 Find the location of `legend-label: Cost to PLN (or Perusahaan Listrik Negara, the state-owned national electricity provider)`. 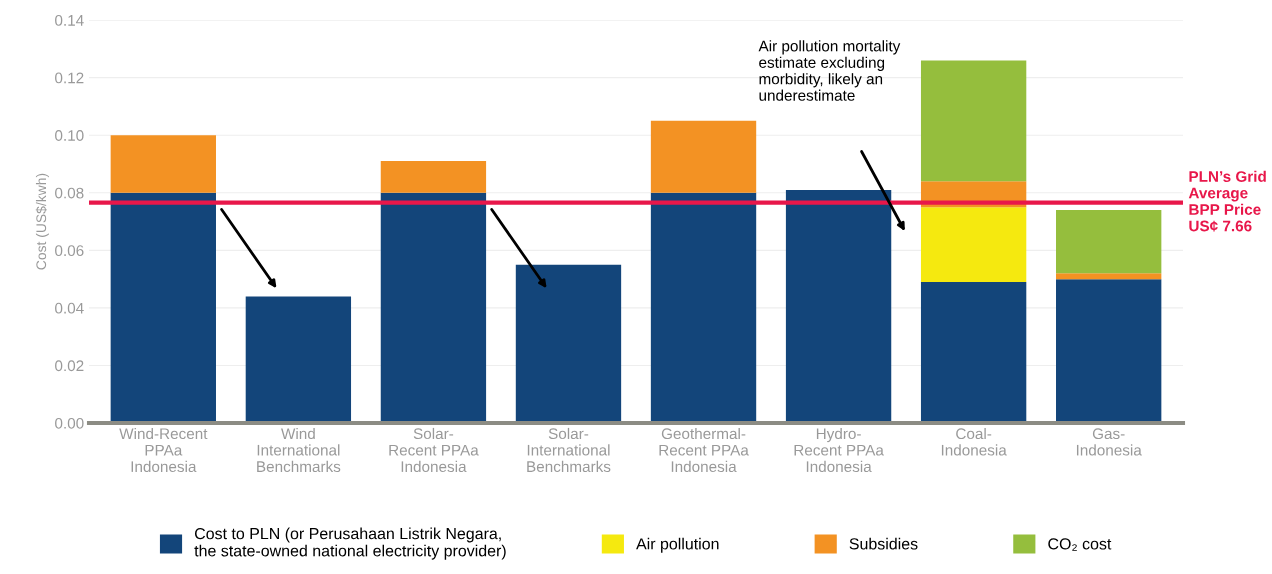

legend-label: Cost to PLN (or Perusahaan Listrik Negara, the state-owned national electricity provider) is located at coordinates (350, 543).